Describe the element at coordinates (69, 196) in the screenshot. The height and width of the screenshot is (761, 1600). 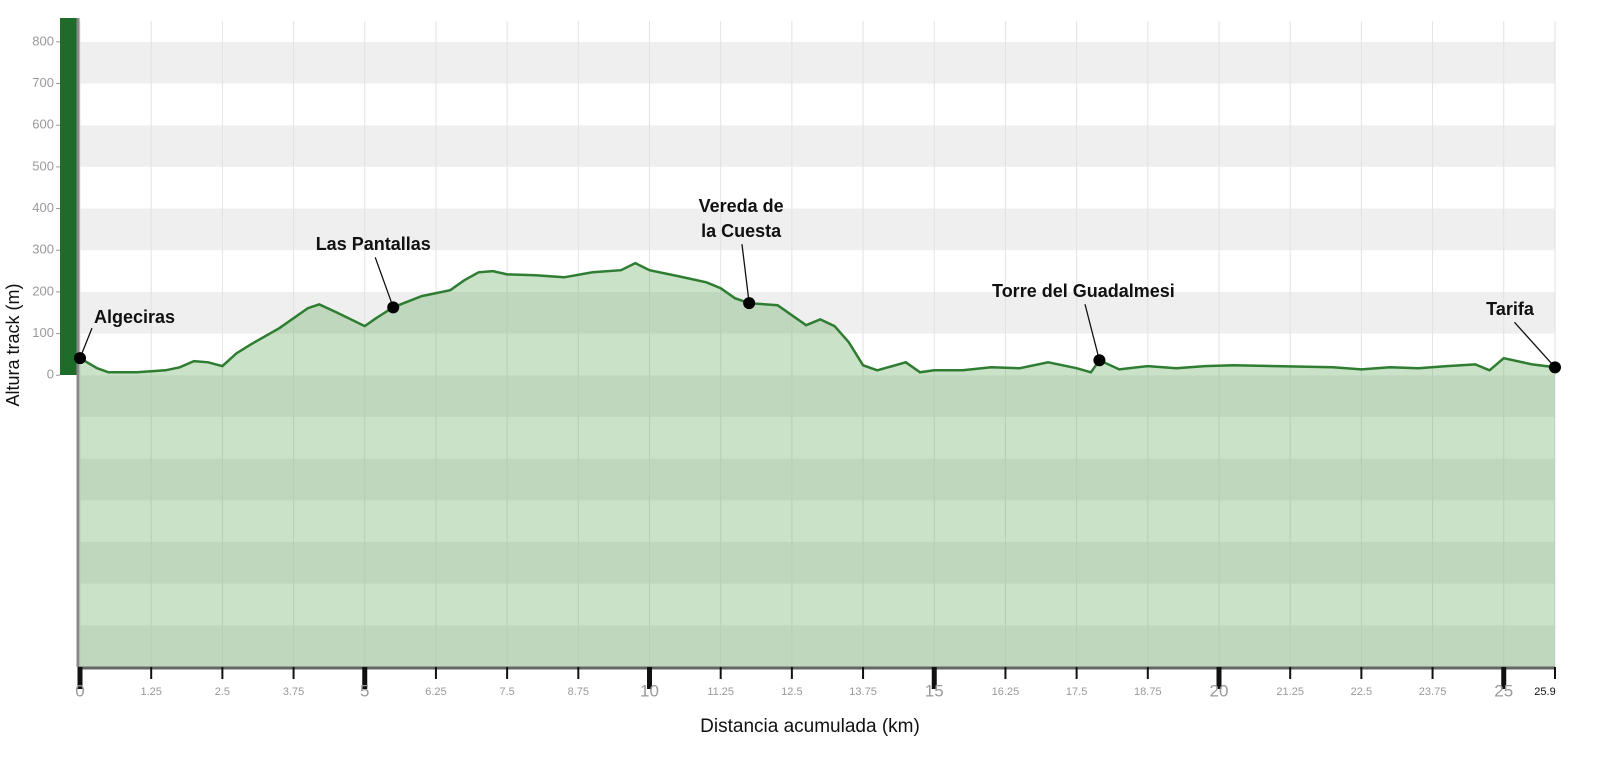
I see `color-bar` at that location.